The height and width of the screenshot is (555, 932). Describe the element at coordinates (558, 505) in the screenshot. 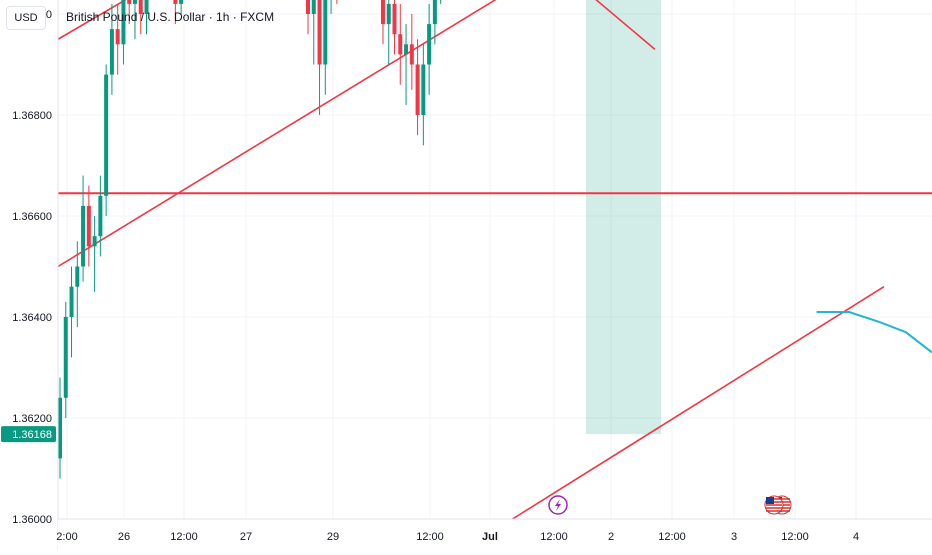

I see `lightning-bolt` at that location.